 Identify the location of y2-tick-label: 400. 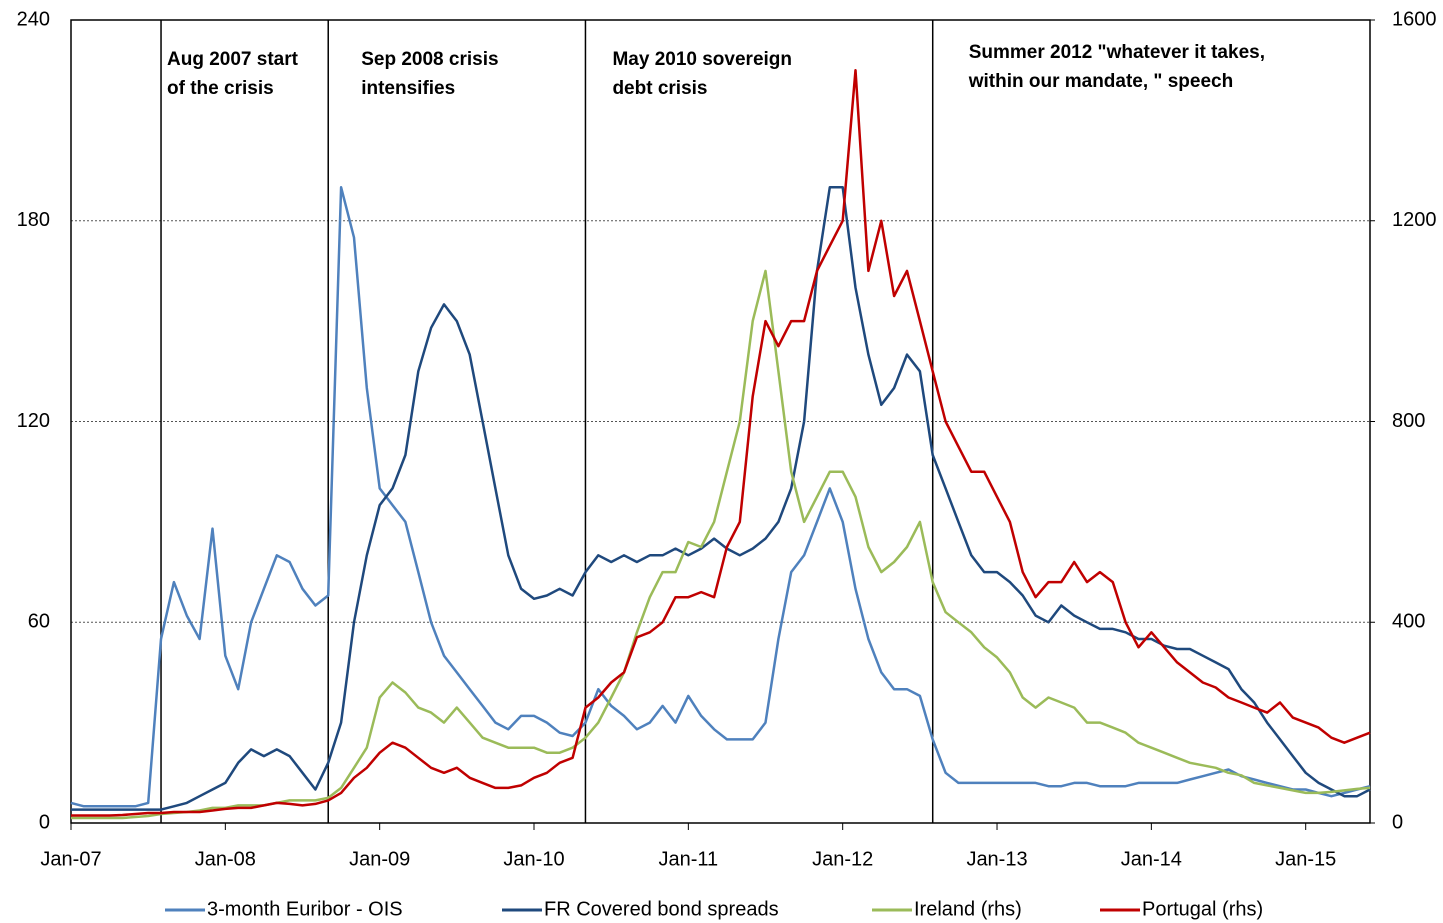
(1408, 622).